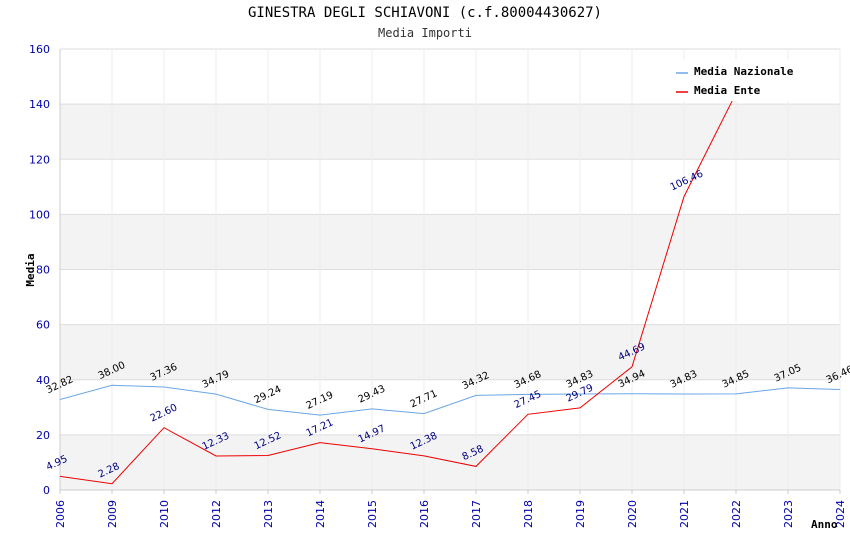 The height and width of the screenshot is (550, 850). What do you see at coordinates (372, 514) in the screenshot?
I see `x-tick-label: 2015` at bounding box center [372, 514].